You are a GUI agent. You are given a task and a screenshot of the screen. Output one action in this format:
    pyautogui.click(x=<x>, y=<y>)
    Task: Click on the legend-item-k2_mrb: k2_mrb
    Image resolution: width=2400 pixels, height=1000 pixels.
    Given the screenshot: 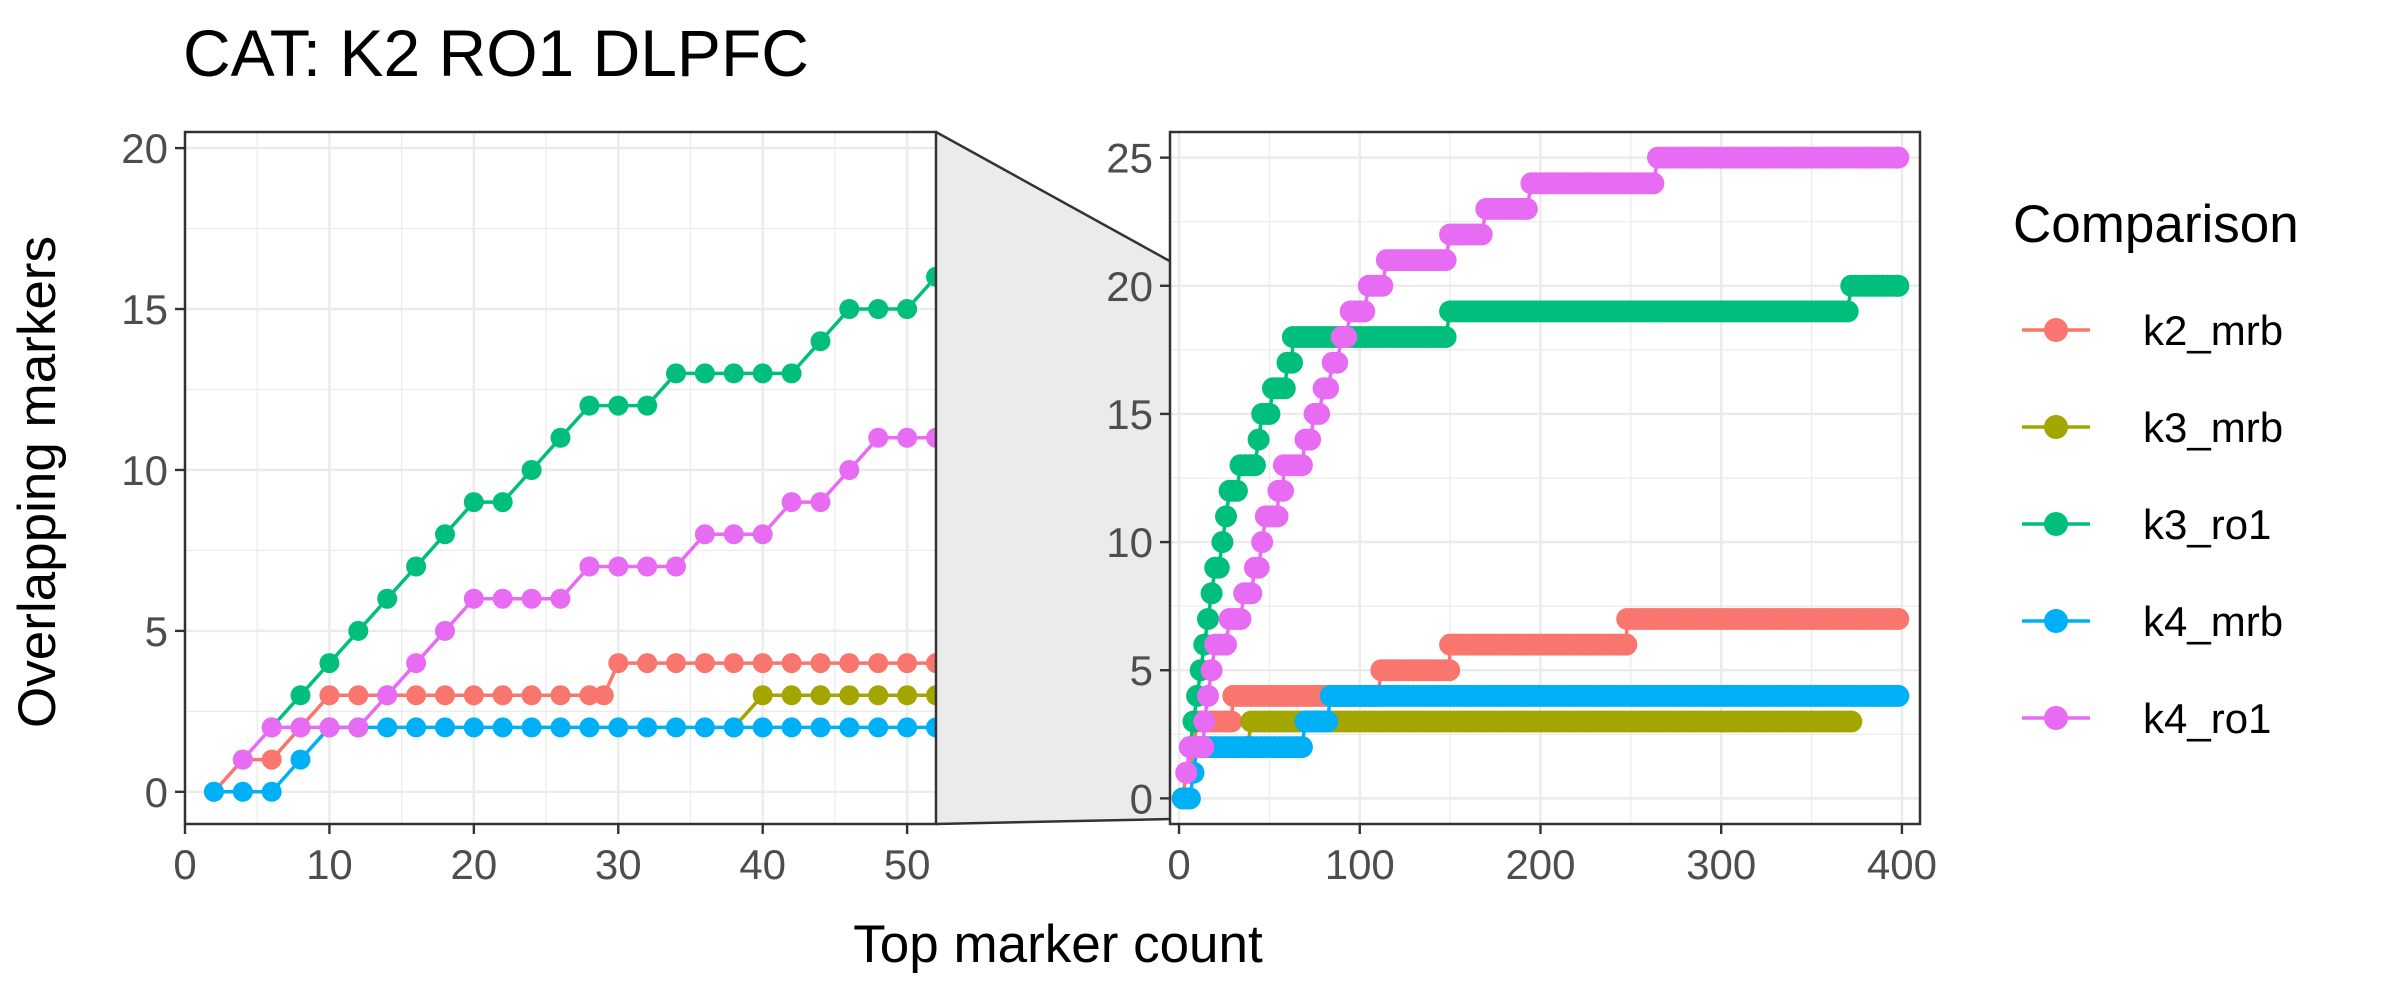 What is the action you would take?
    pyautogui.click(x=2152, y=330)
    